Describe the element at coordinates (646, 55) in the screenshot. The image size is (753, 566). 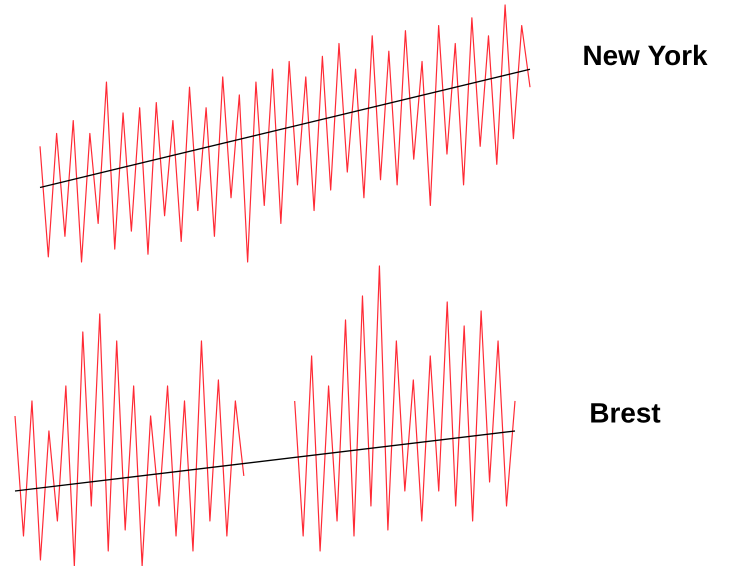
I see `text: New York` at that location.